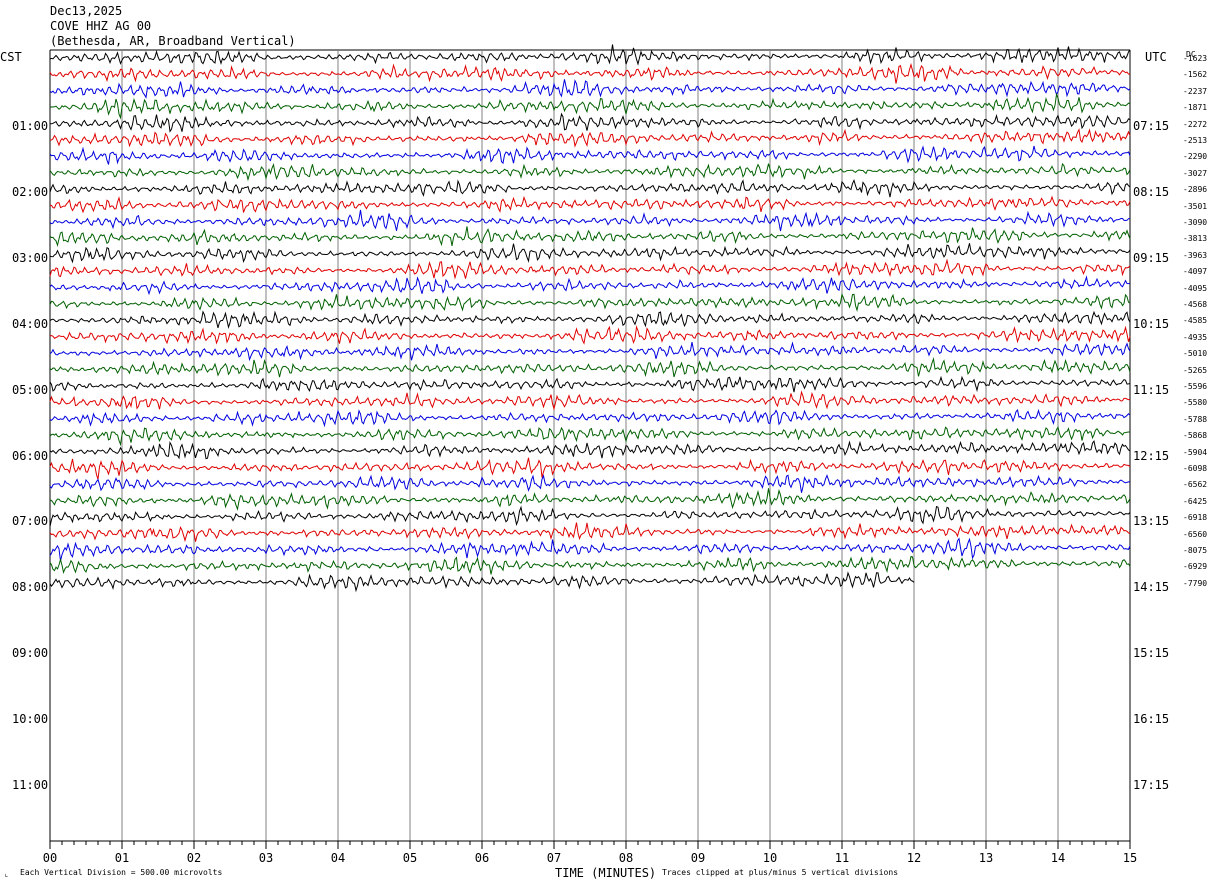  I want to click on x-tick-label: 15, so click(1130, 858).